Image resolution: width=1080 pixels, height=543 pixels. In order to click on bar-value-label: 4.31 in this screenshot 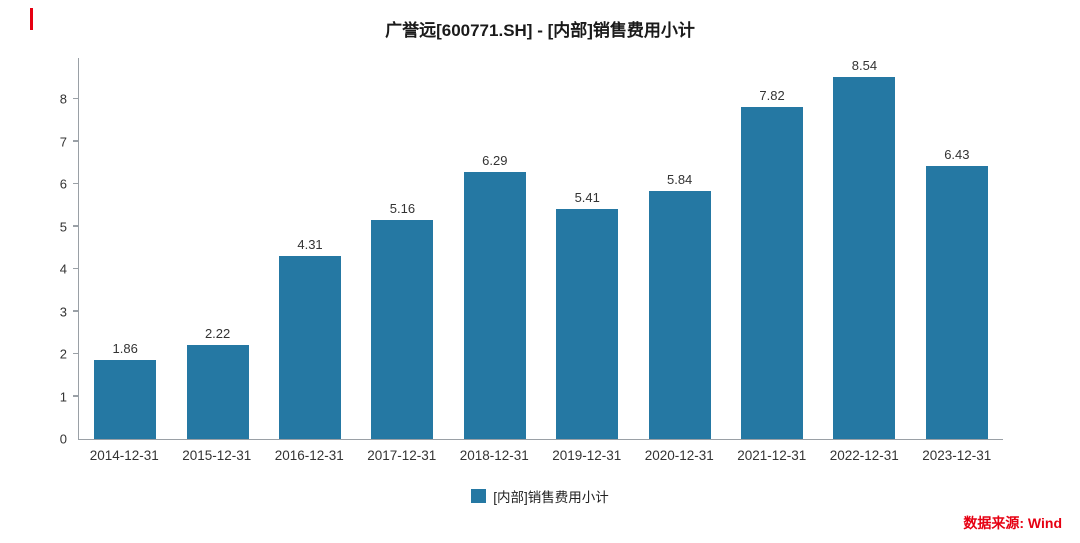, I will do `click(310, 245)`.